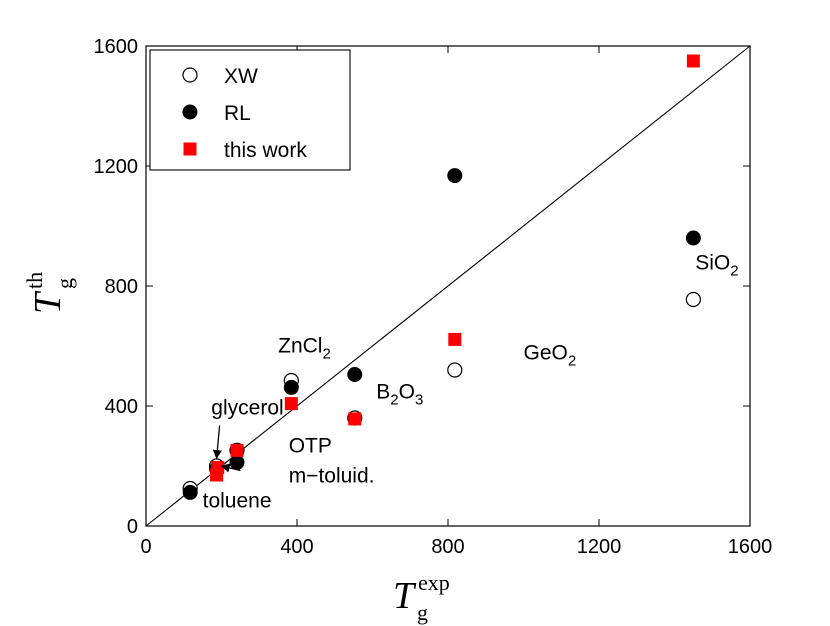 The width and height of the screenshot is (830, 626). I want to click on legend-label: this work, so click(265, 150).